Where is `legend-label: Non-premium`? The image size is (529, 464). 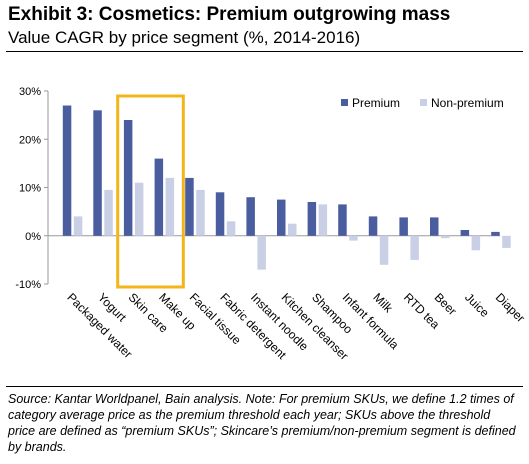 legend-label: Non-premium is located at coordinates (467, 103).